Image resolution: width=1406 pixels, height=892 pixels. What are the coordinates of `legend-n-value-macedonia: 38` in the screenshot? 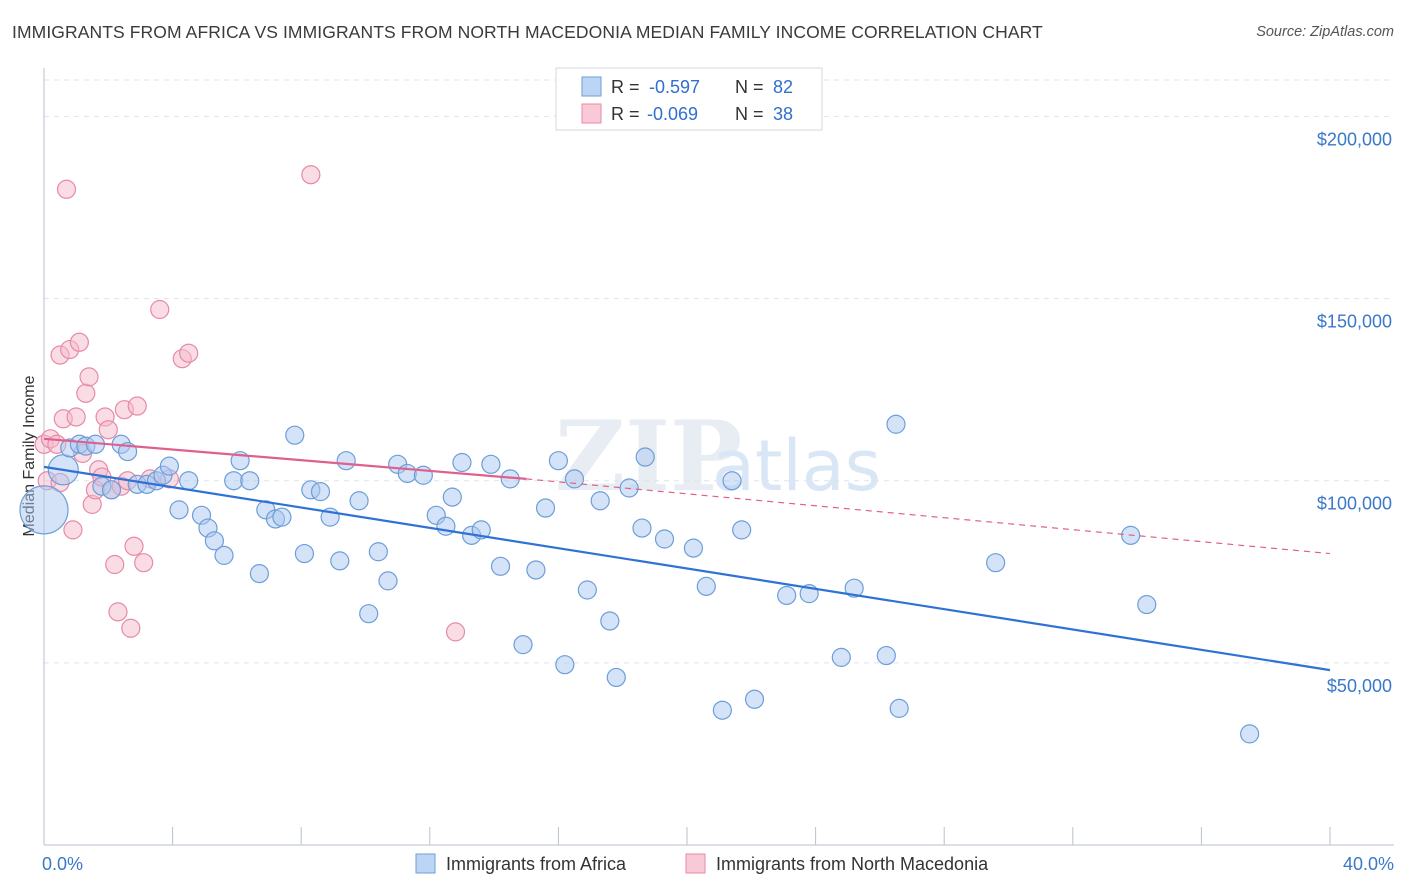 It's located at (783, 114).